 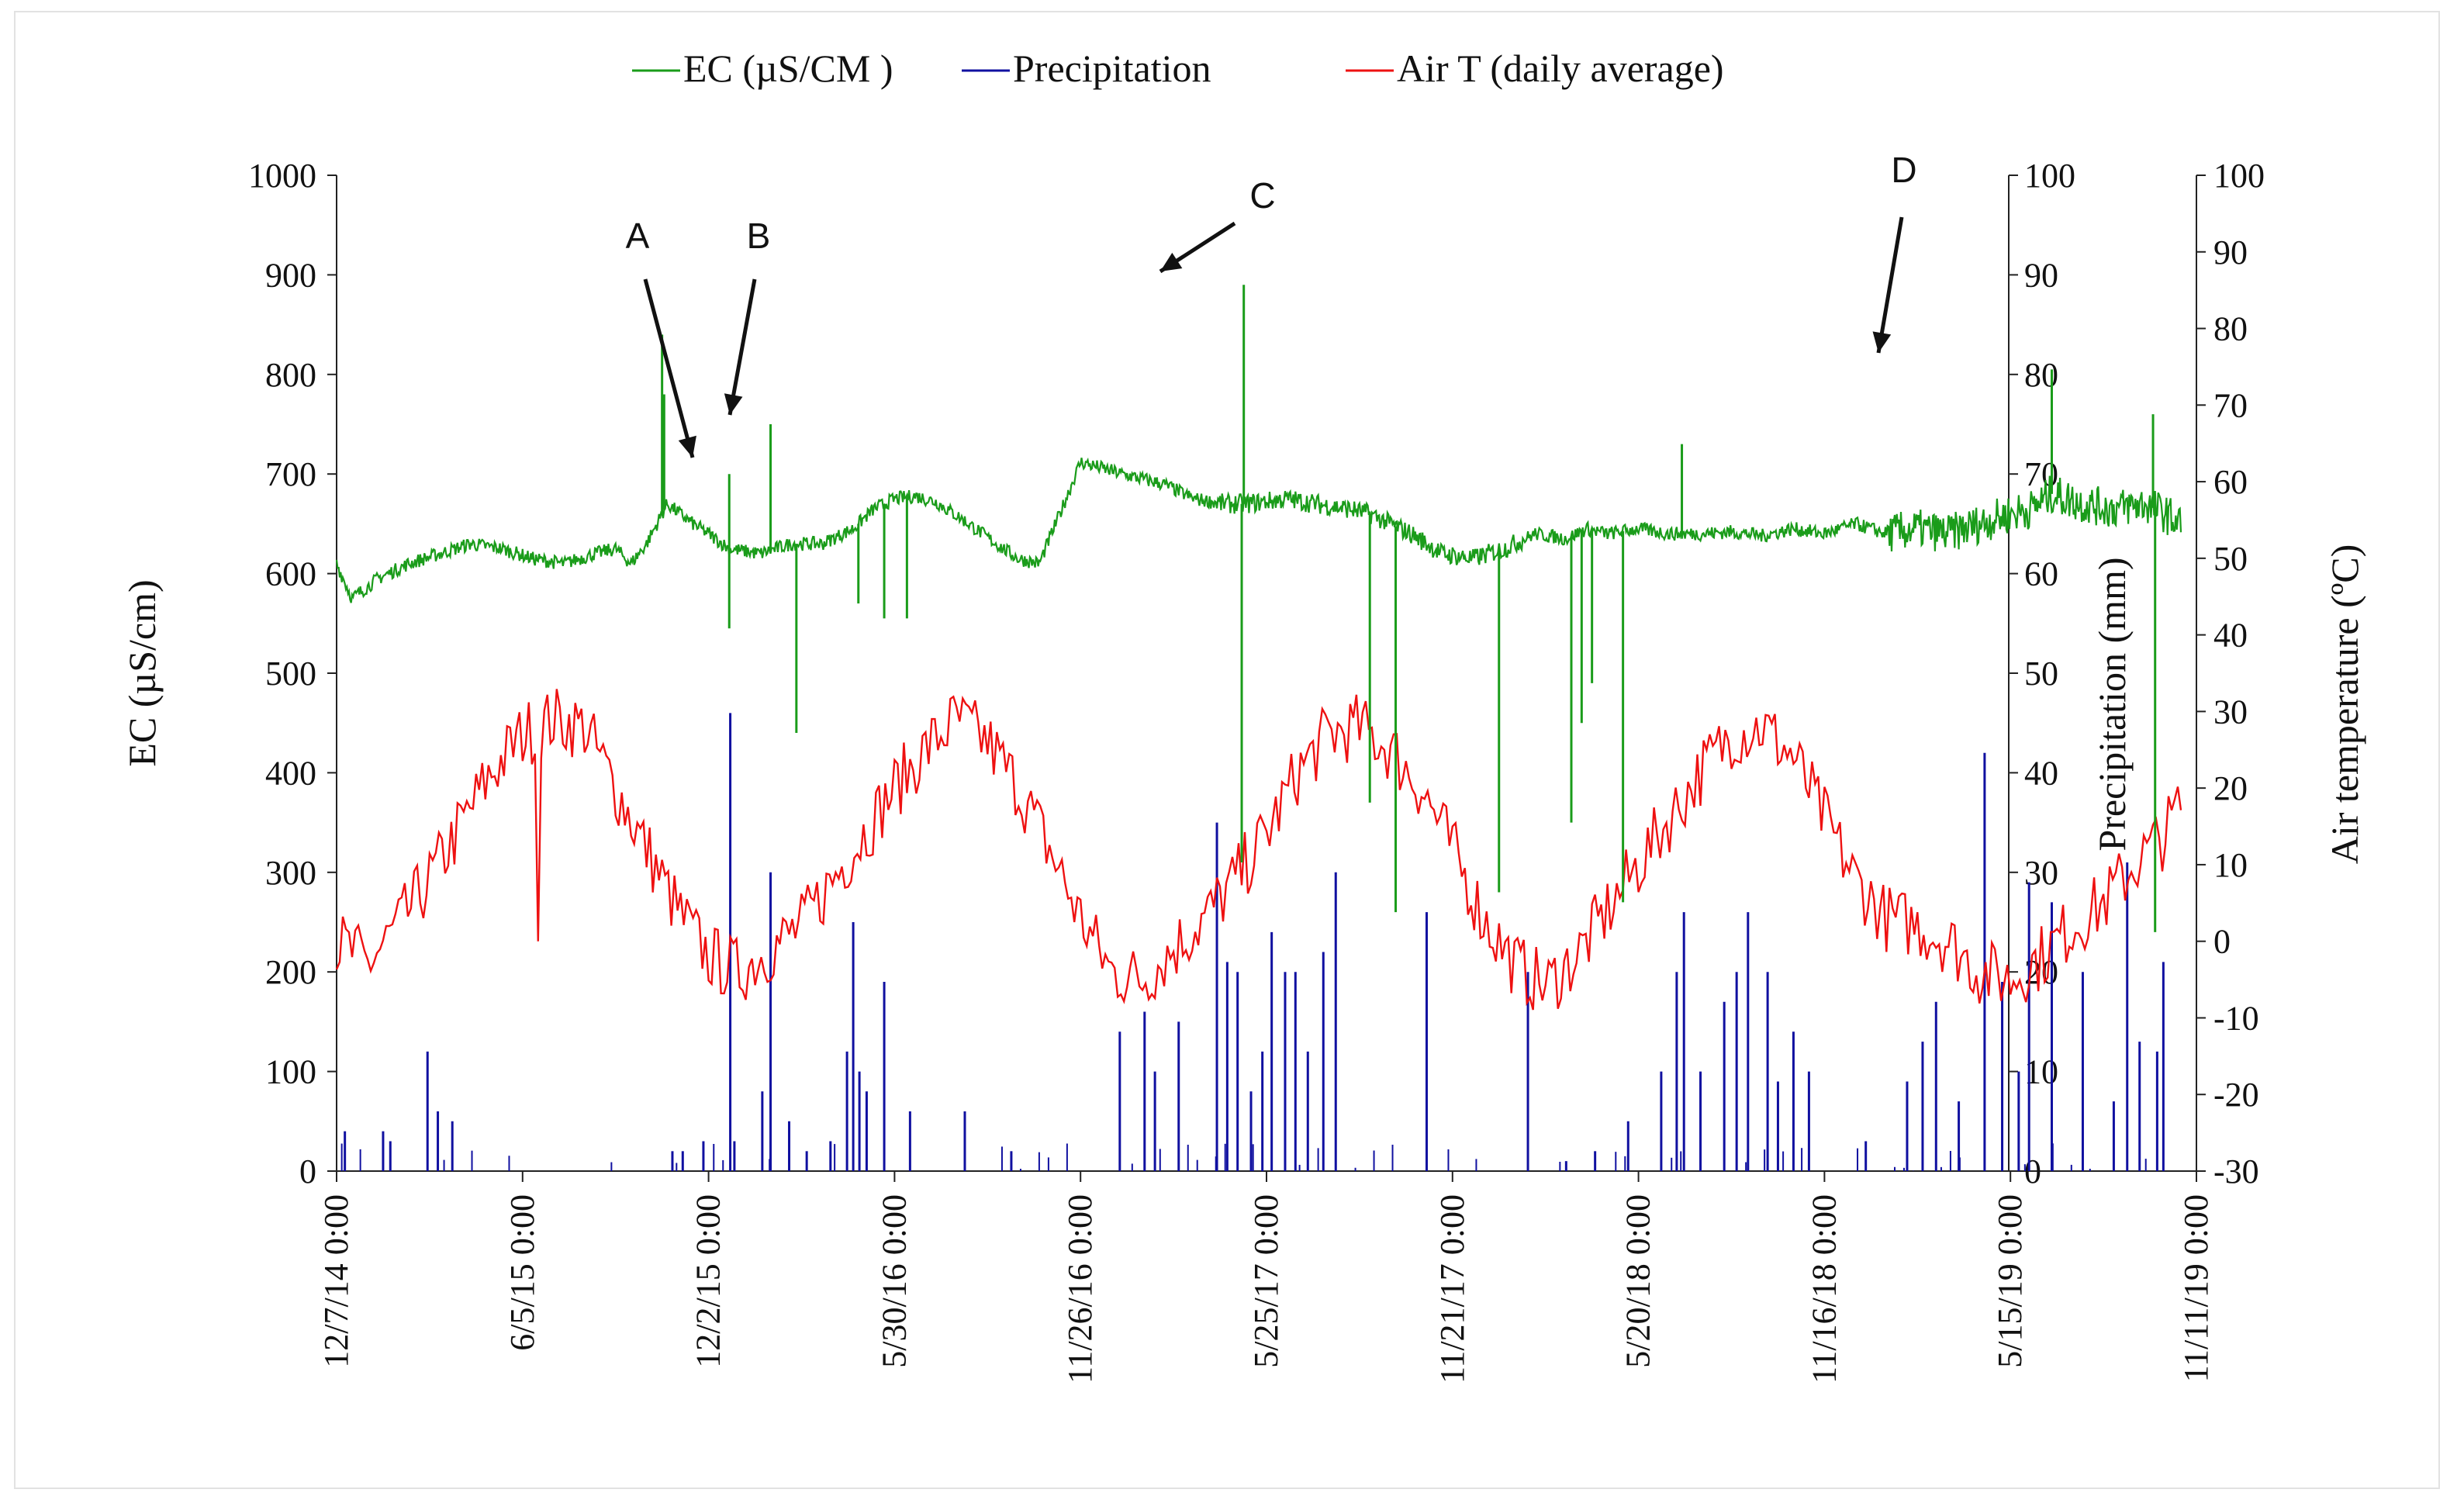 What do you see at coordinates (1262, 195) in the screenshot?
I see `annotation-label: C` at bounding box center [1262, 195].